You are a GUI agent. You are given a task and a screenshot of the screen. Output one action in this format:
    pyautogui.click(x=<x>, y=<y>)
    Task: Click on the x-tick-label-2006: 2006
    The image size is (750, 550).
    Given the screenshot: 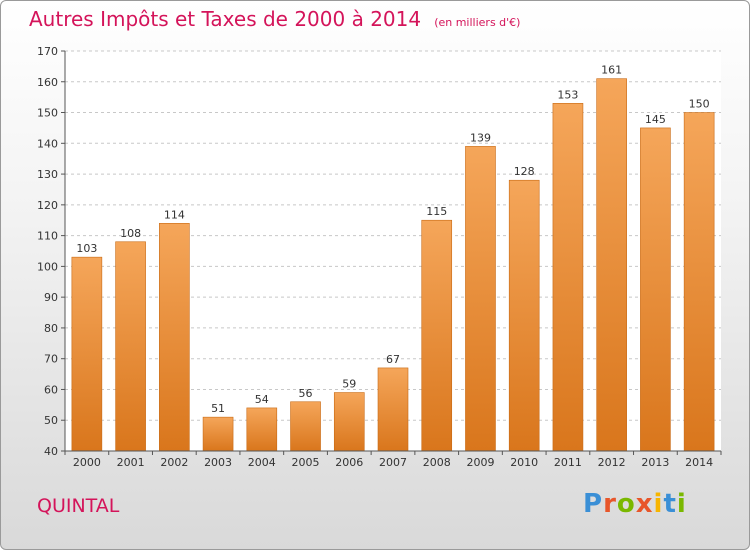 What is the action you would take?
    pyautogui.click(x=349, y=462)
    